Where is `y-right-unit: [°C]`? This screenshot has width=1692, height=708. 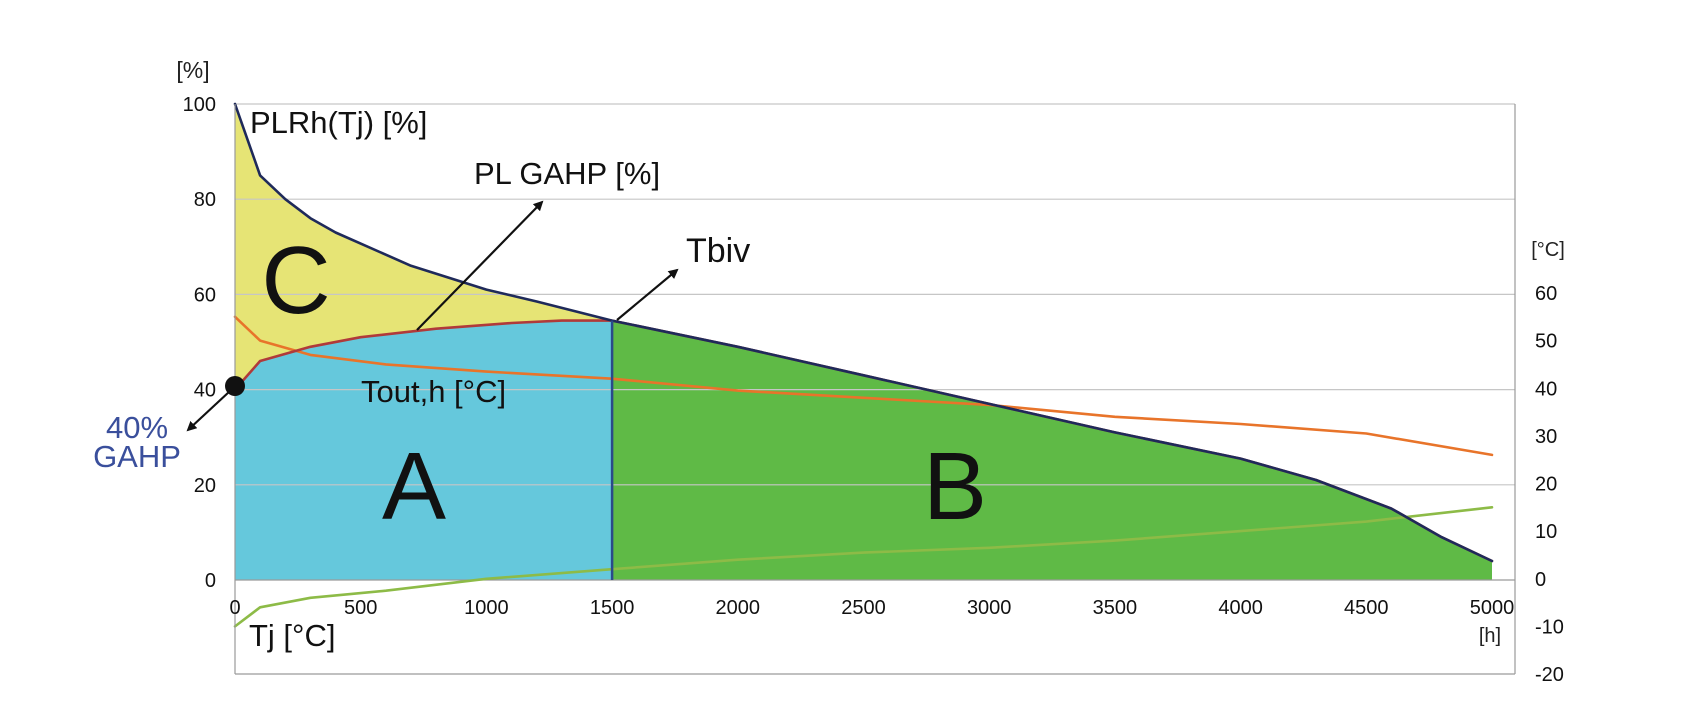 y-right-unit: [°C] is located at coordinates (1548, 250).